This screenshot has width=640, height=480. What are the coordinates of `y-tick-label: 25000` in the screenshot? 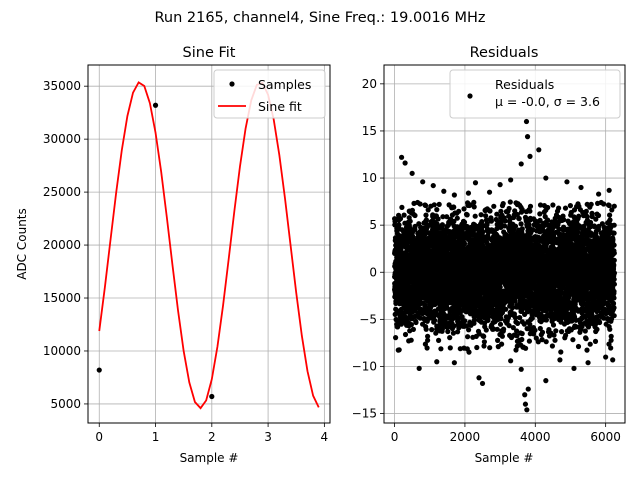 It's located at (62, 192).